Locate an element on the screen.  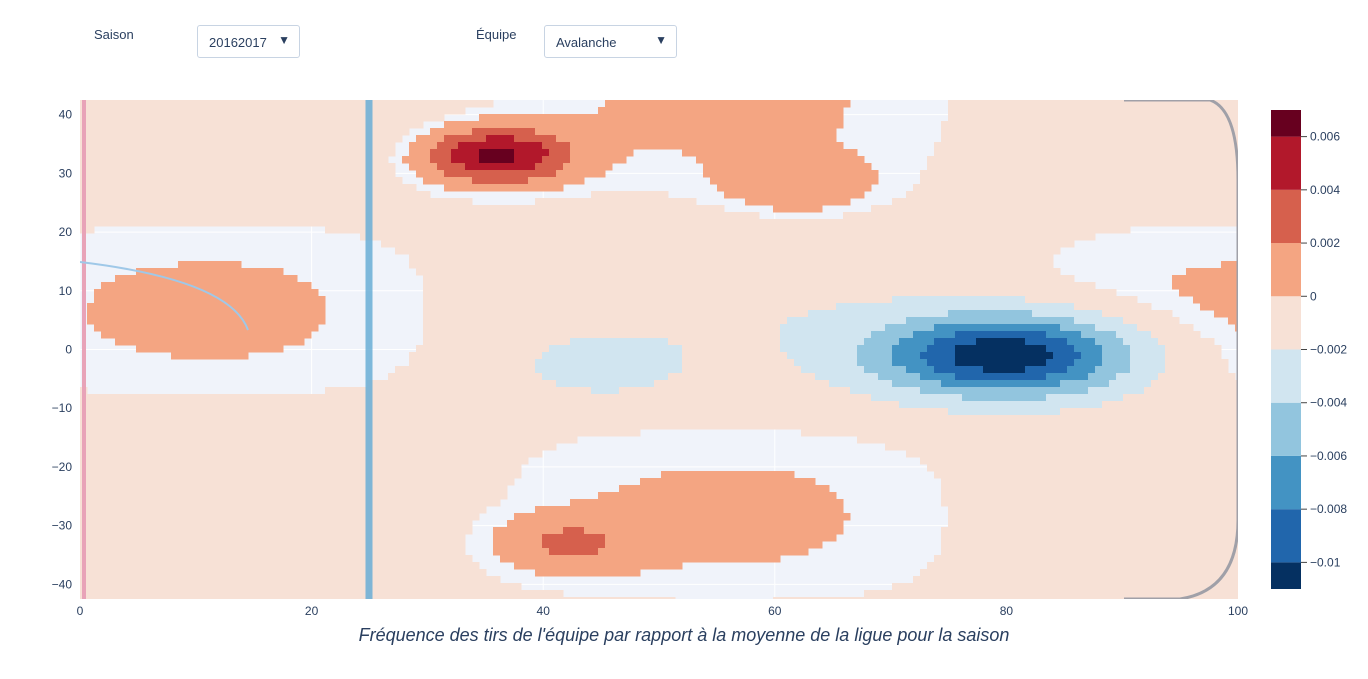
team-dropdown: Avalanche ▼ is located at coordinates (610, 41).